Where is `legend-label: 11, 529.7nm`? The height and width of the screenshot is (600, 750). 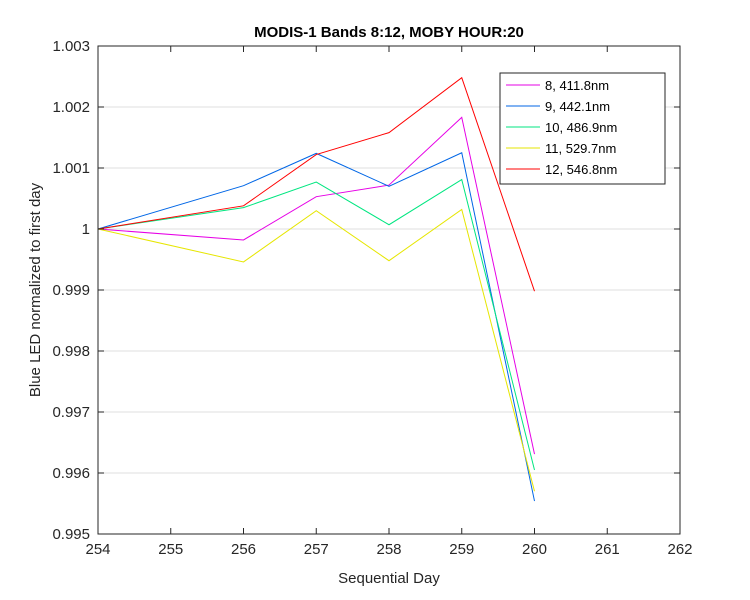 legend-label: 11, 529.7nm is located at coordinates (580, 148).